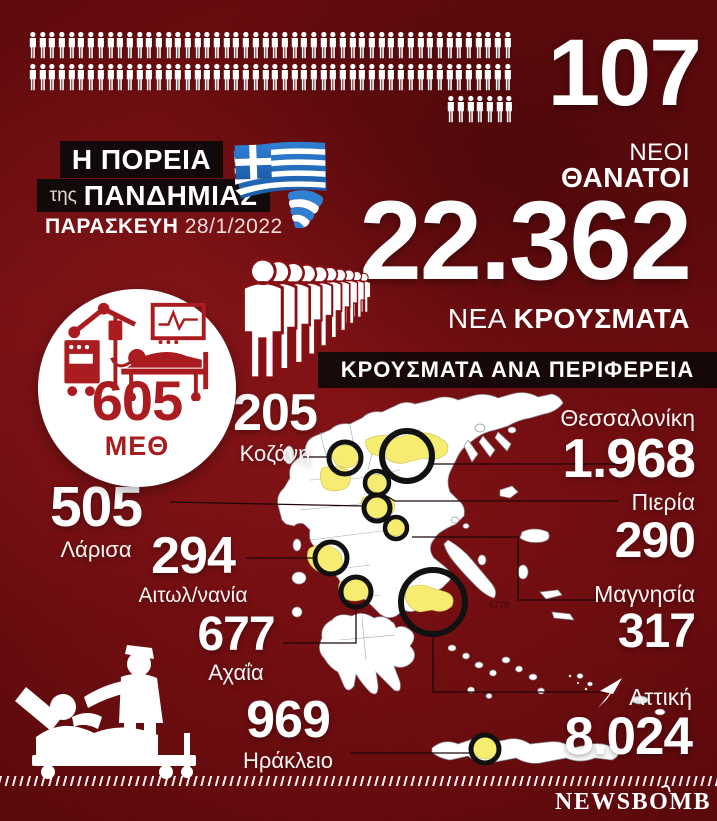 This screenshot has width=717, height=821. I want to click on stat-magnisia: Μαγνησία 317, so click(645, 619).